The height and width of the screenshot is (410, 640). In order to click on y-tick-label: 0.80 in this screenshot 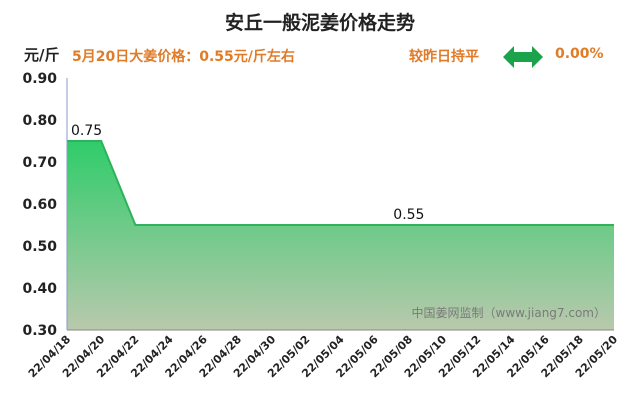, I will do `click(39, 121)`.